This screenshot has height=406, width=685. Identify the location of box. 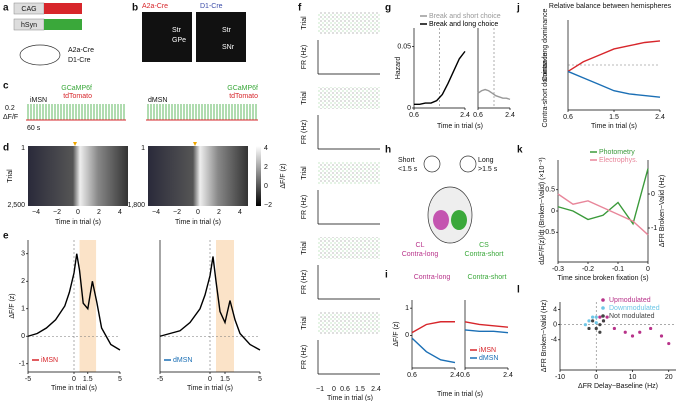
(63, 24).